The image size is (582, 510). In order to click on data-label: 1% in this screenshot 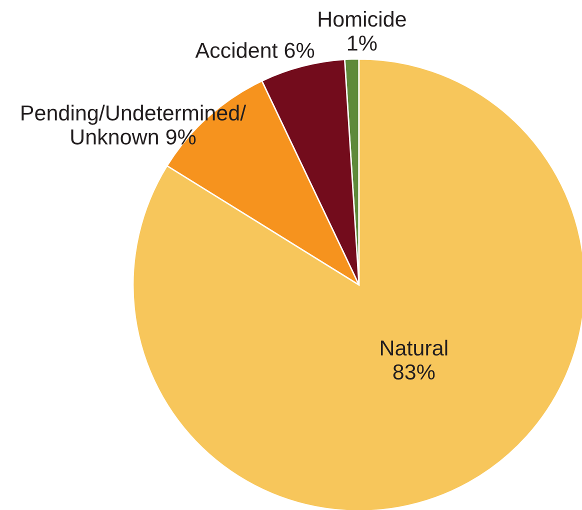, I will do `click(362, 43)`.